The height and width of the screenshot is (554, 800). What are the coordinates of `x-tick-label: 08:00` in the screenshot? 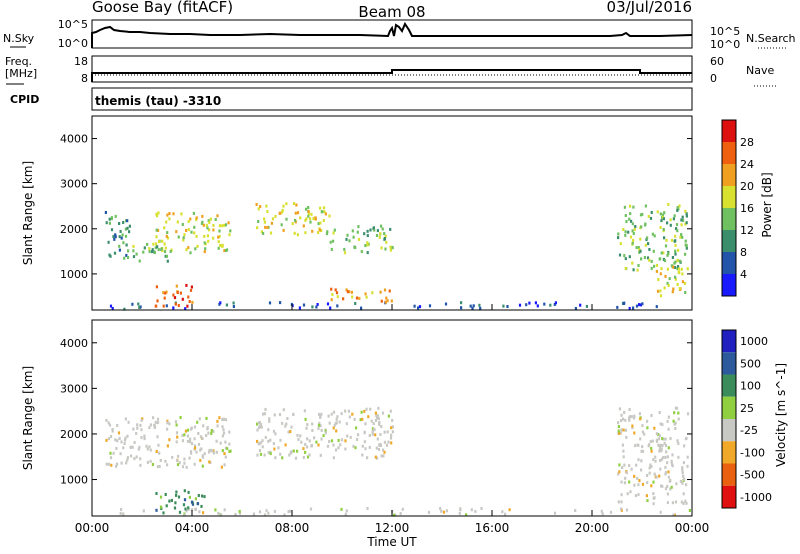 It's located at (292, 528).